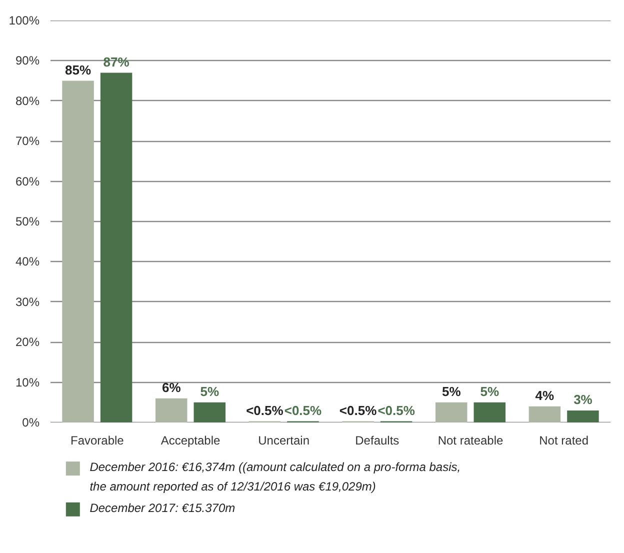  I want to click on x-tick-label: Acceptable, so click(190, 441).